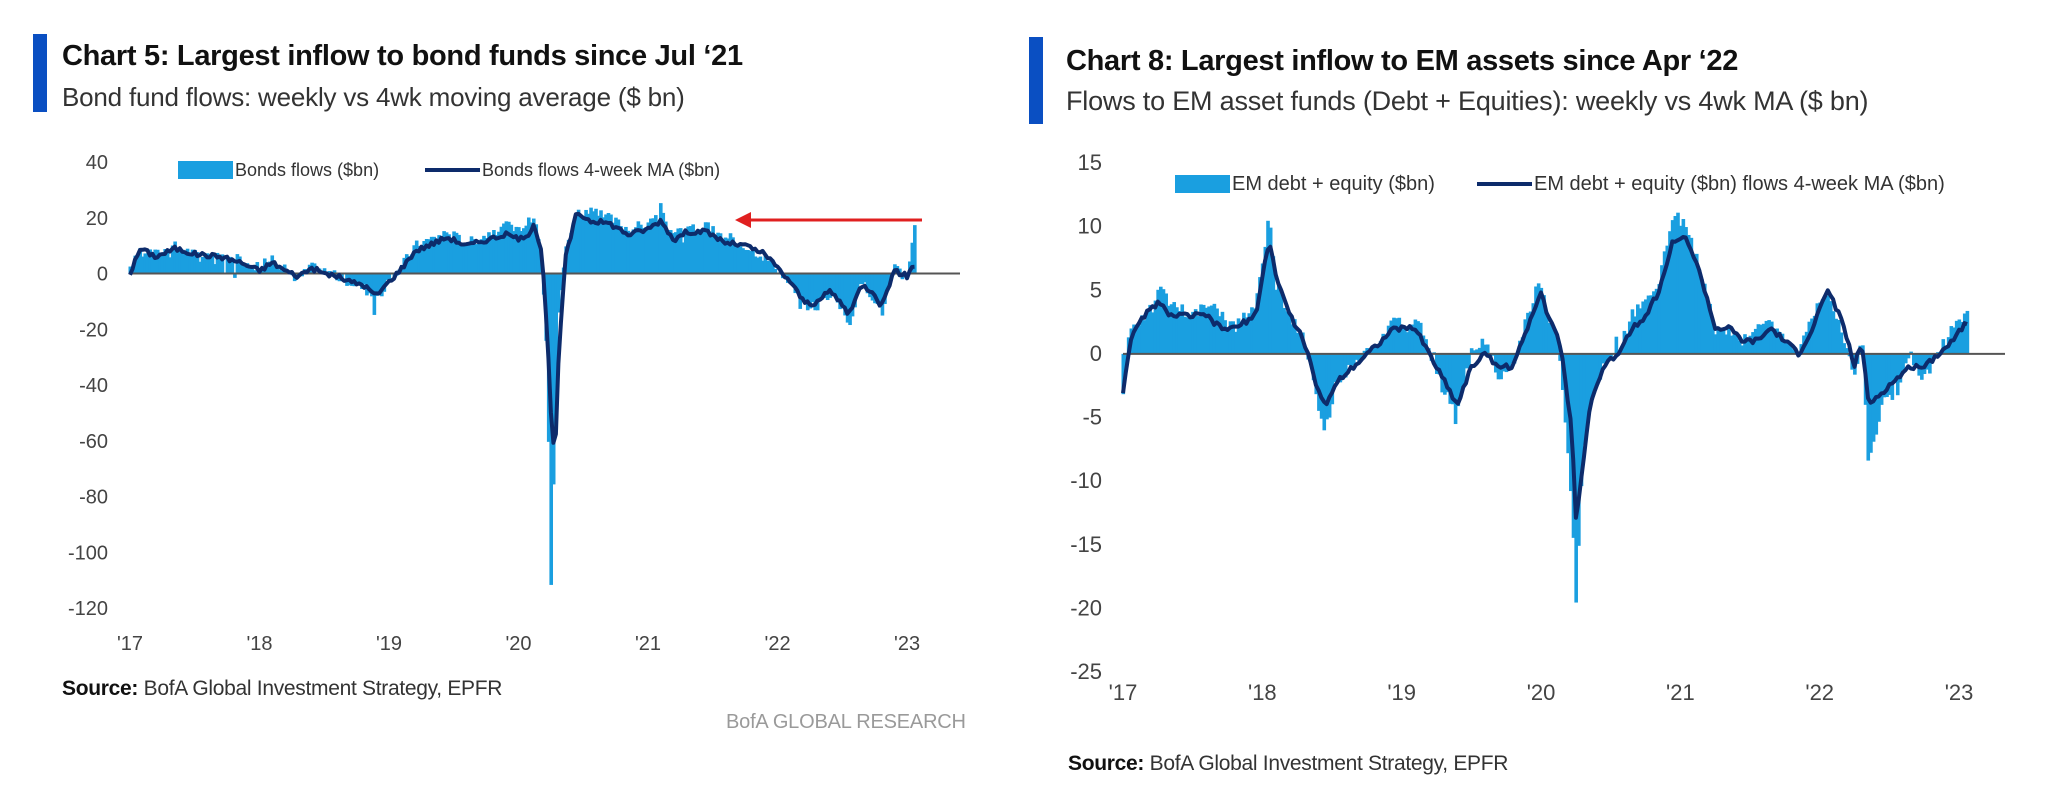 The width and height of the screenshot is (2048, 809). What do you see at coordinates (778, 644) in the screenshot?
I see `x-tick-label: '22` at bounding box center [778, 644].